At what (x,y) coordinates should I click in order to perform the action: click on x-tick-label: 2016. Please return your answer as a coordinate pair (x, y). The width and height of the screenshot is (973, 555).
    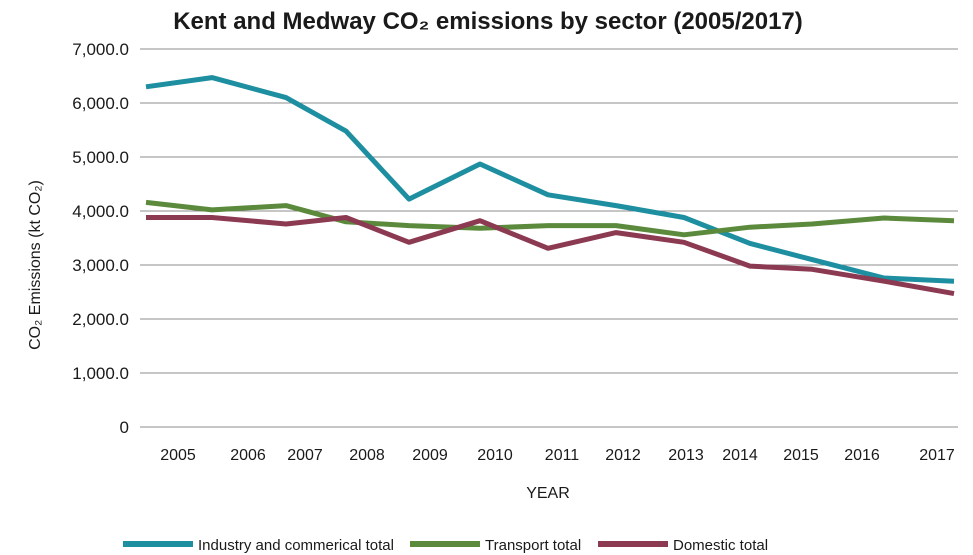
    Looking at the image, I should click on (862, 455).